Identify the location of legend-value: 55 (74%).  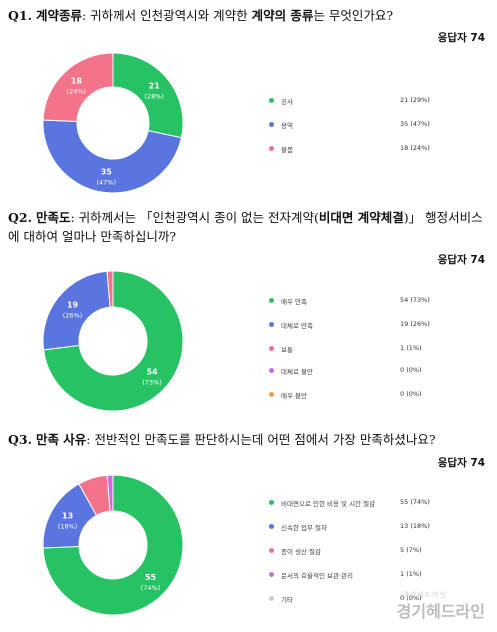
(415, 502).